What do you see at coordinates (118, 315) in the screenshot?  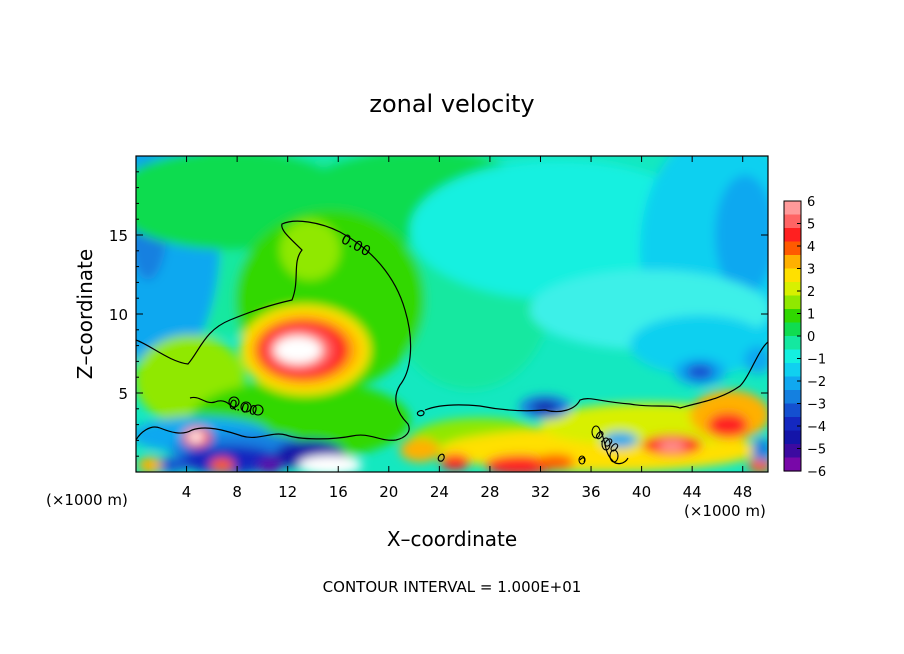 I see `y-tick-label: 10` at bounding box center [118, 315].